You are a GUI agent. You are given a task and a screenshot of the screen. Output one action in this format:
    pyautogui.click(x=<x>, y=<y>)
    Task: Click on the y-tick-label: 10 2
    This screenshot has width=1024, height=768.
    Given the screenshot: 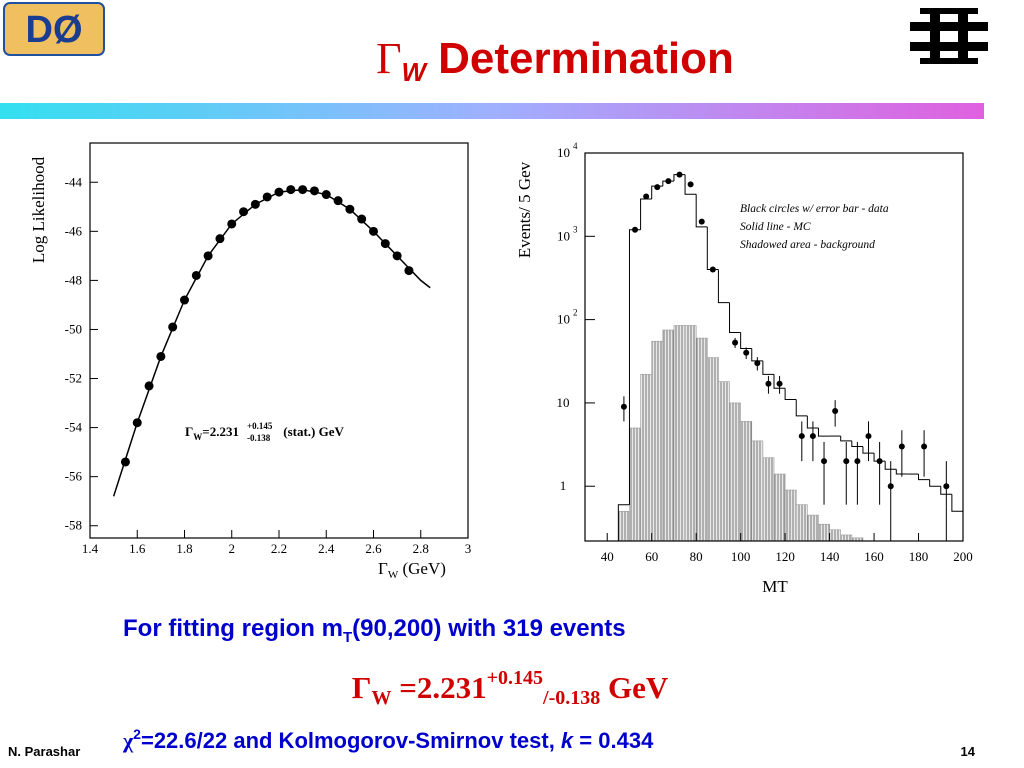 What is the action you would take?
    pyautogui.click(x=567, y=317)
    